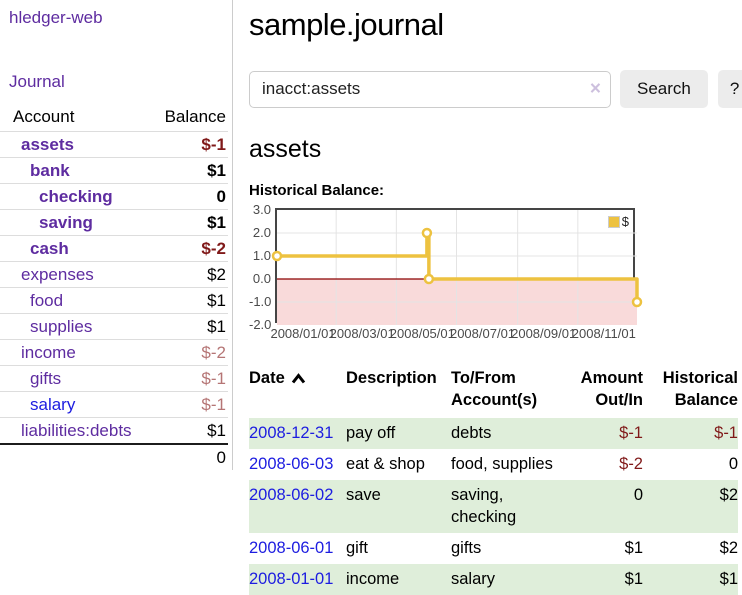  I want to click on y-tick-label: -1.0, so click(260, 301).